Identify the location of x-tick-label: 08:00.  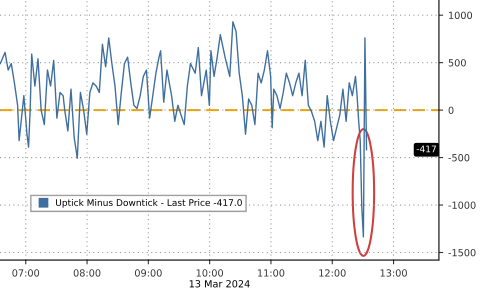
(87, 273).